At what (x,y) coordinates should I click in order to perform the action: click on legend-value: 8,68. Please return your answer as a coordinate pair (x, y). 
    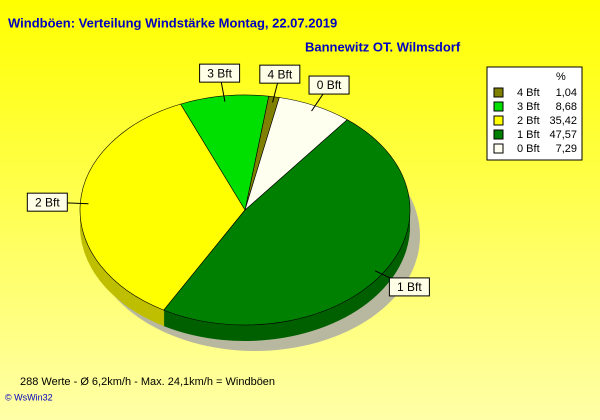
    Looking at the image, I should click on (566, 107).